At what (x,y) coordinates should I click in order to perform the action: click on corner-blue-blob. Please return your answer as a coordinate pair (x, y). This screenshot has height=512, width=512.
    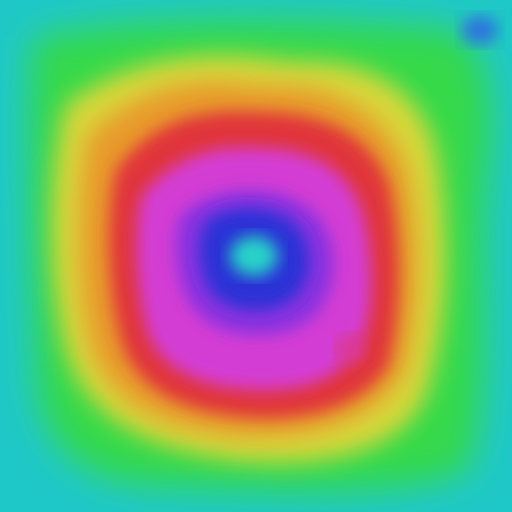
    Looking at the image, I should click on (480, 30).